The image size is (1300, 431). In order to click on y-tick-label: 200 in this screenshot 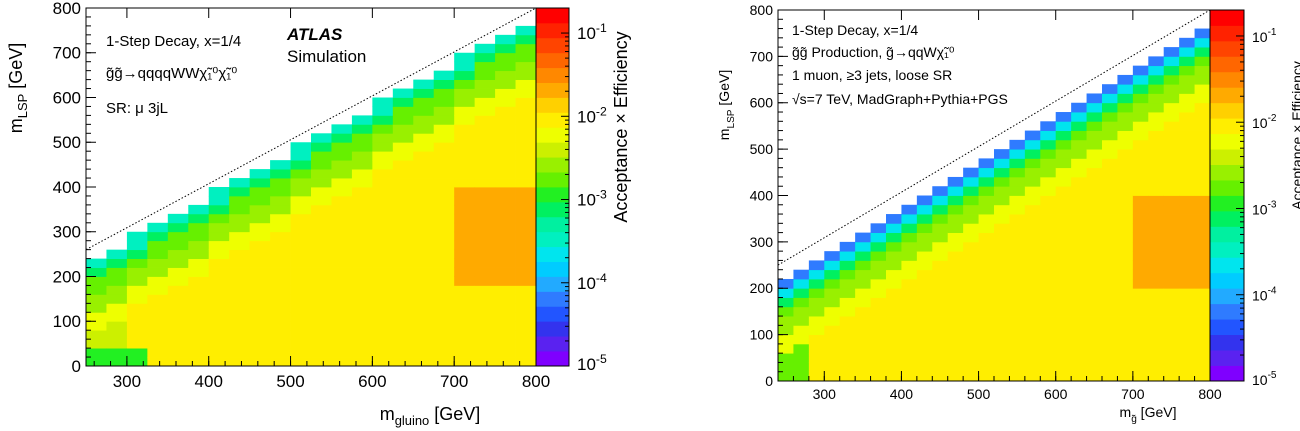, I will do `click(67, 276)`.